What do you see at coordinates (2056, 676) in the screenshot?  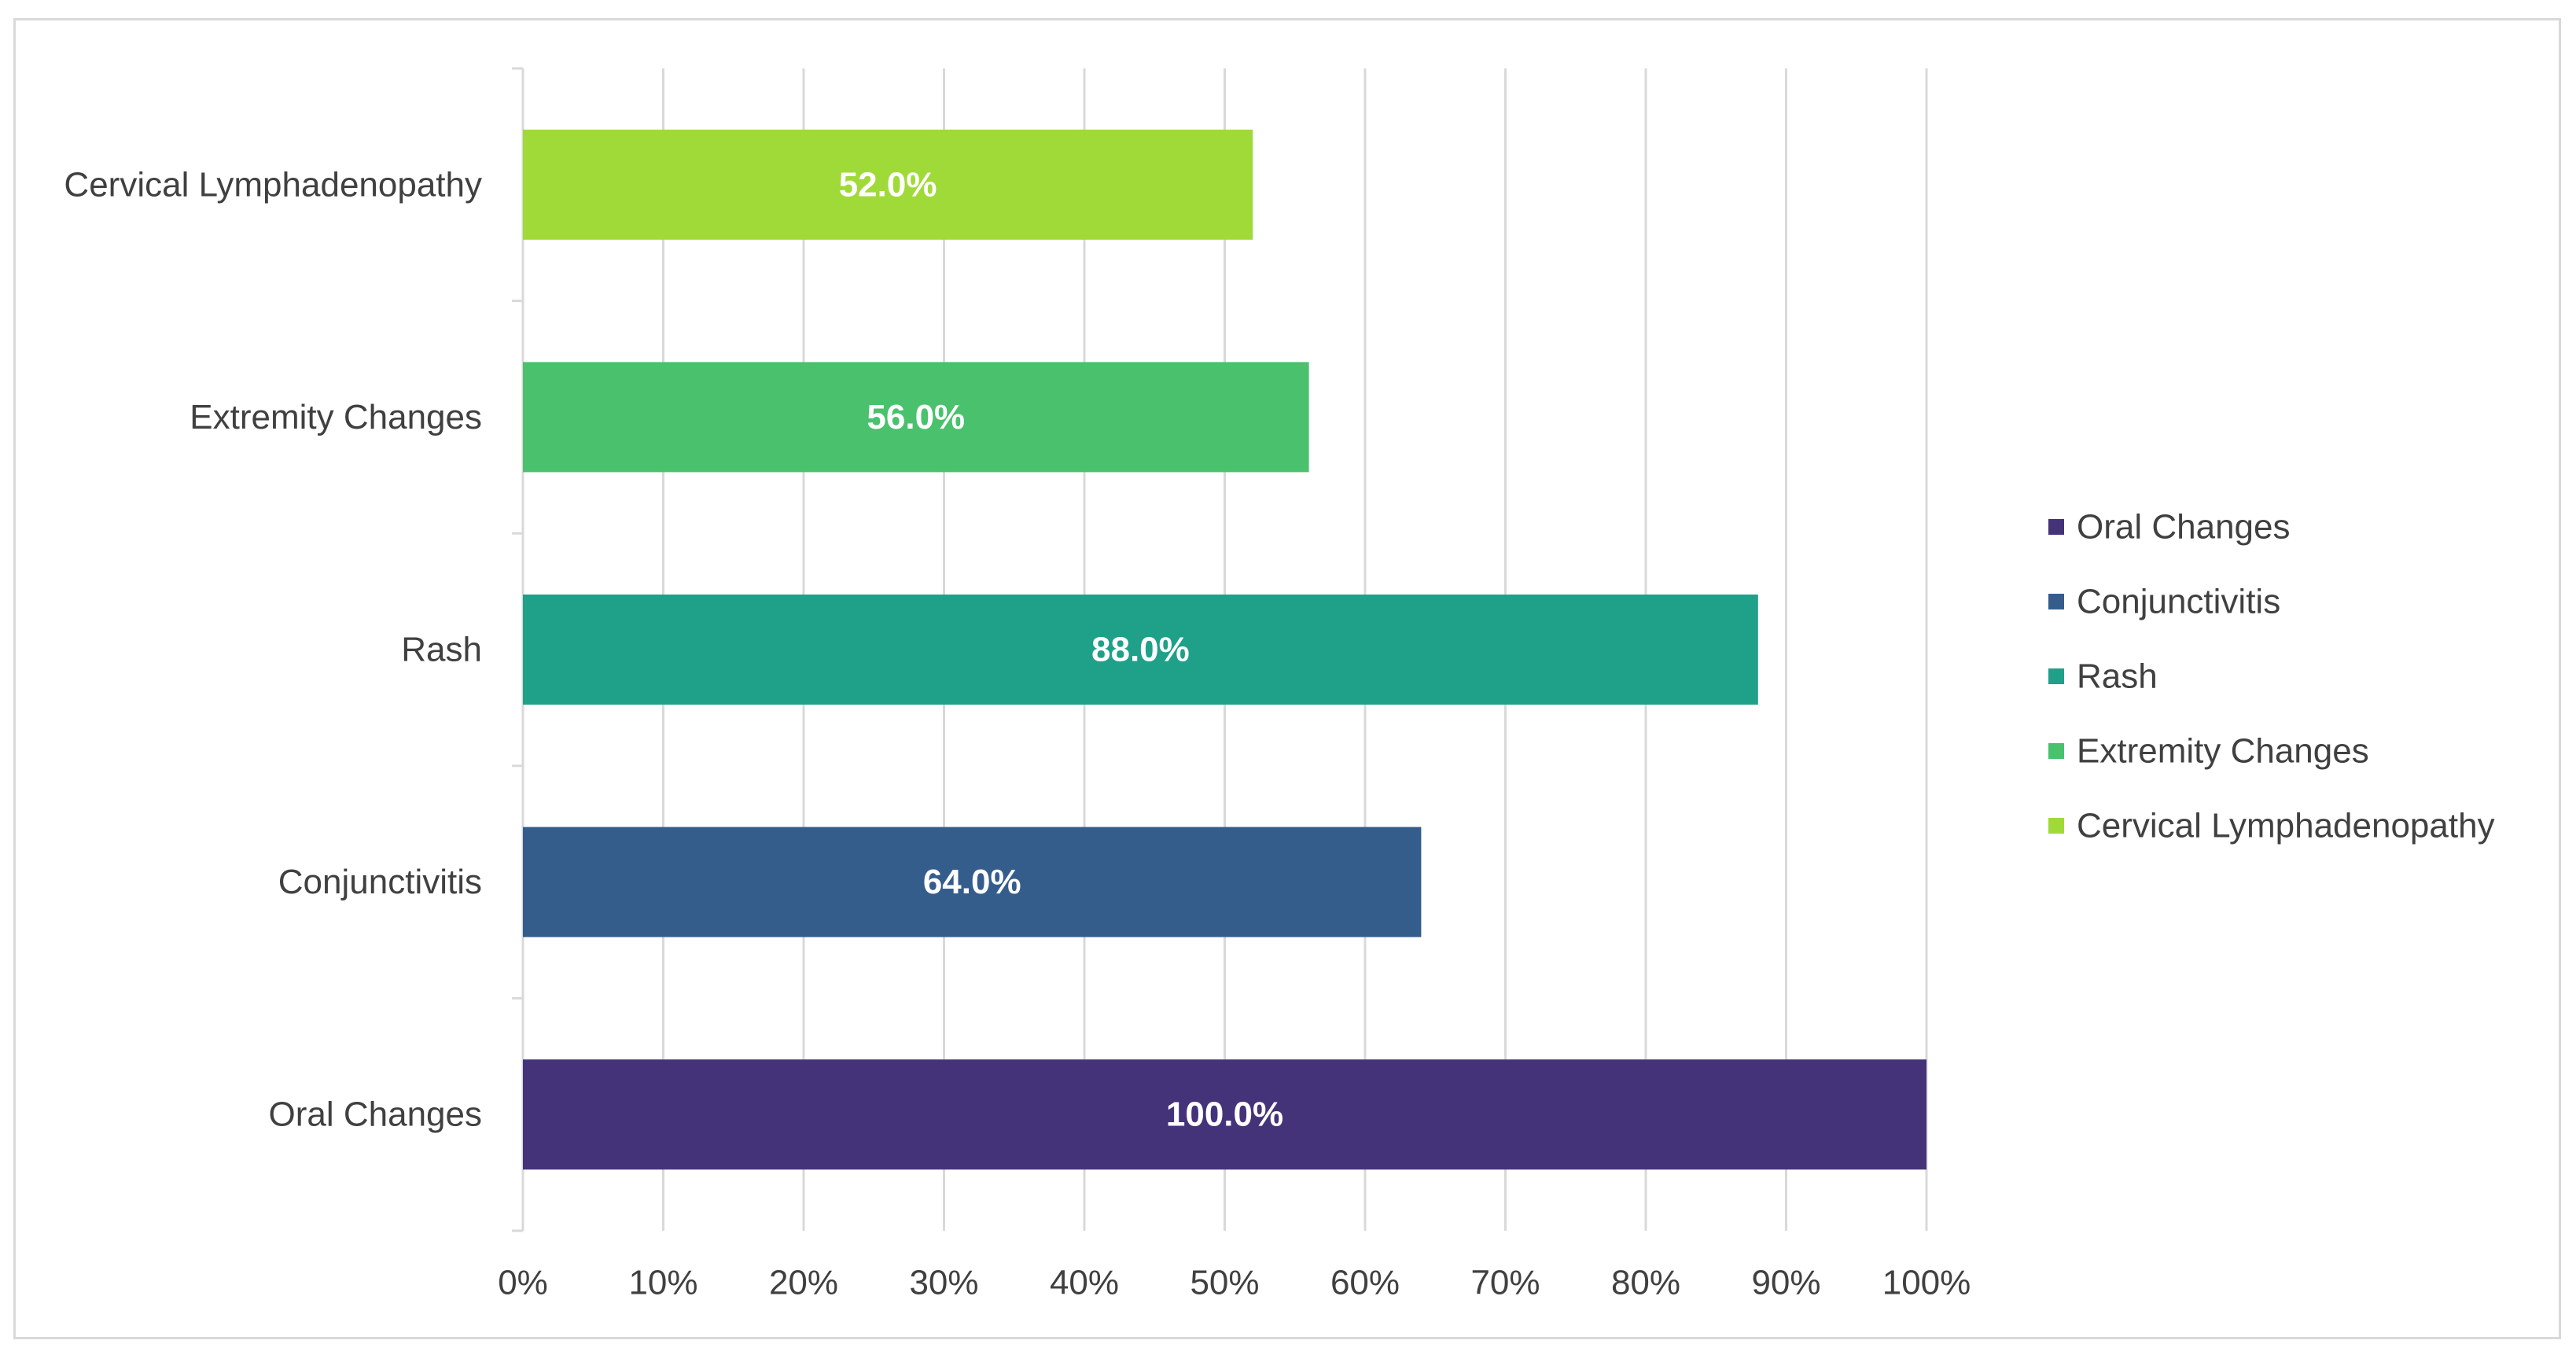 I see `legend-swatch-rash` at bounding box center [2056, 676].